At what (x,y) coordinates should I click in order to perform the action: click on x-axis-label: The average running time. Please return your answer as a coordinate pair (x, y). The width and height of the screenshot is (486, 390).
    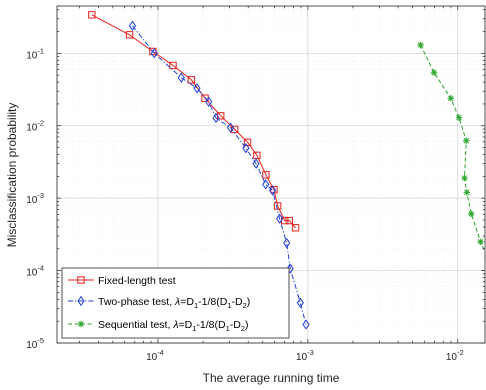
    Looking at the image, I should click on (271, 378).